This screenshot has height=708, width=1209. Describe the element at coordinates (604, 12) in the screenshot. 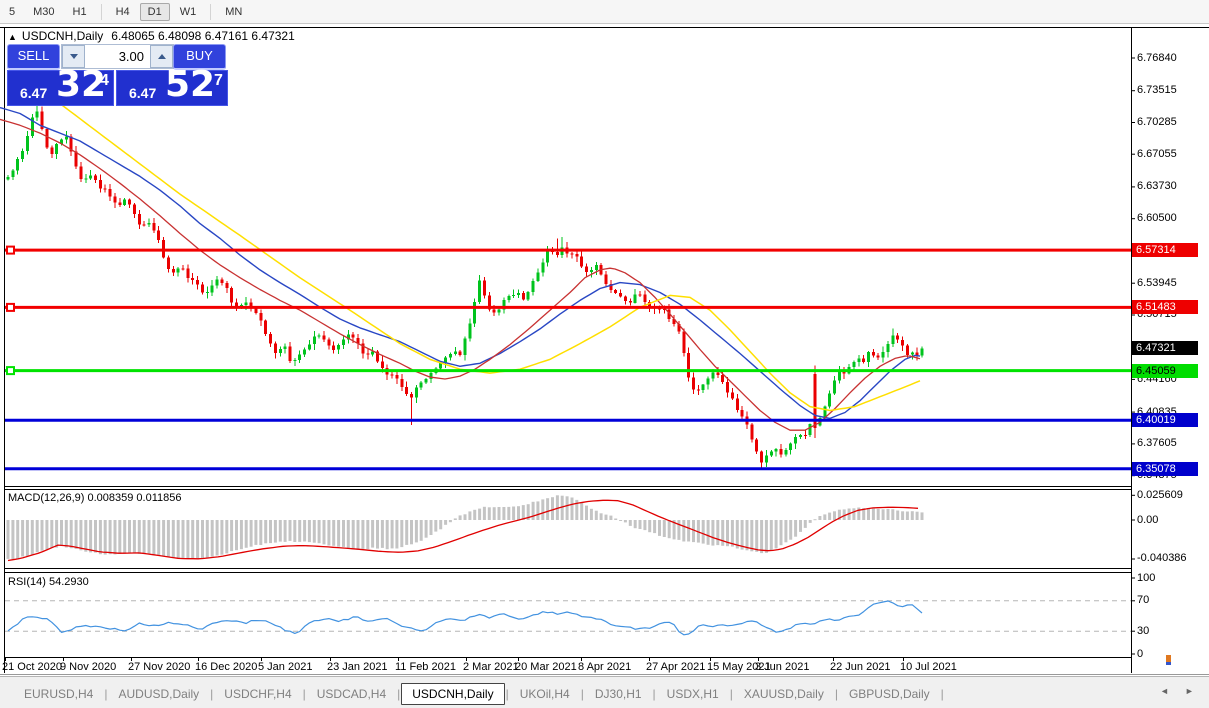

I see `timeframe-toolbar: 5 M30 H1 H4 D1 W1 MN` at that location.